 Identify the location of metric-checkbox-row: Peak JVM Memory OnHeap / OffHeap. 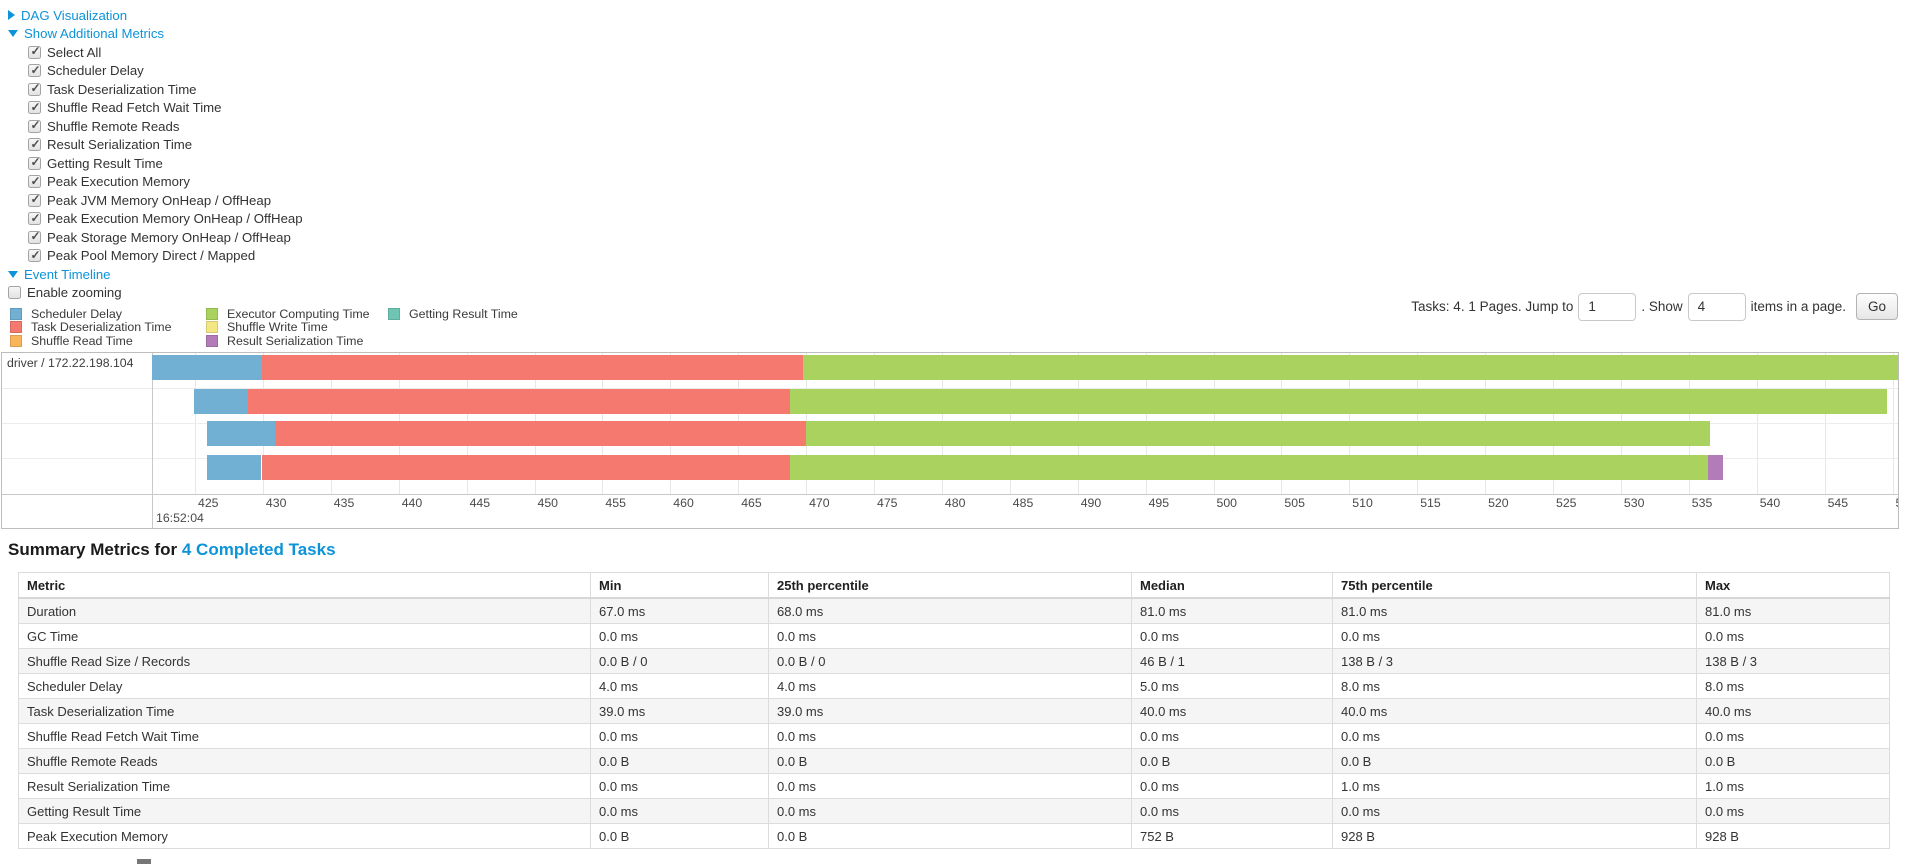
(155, 200).